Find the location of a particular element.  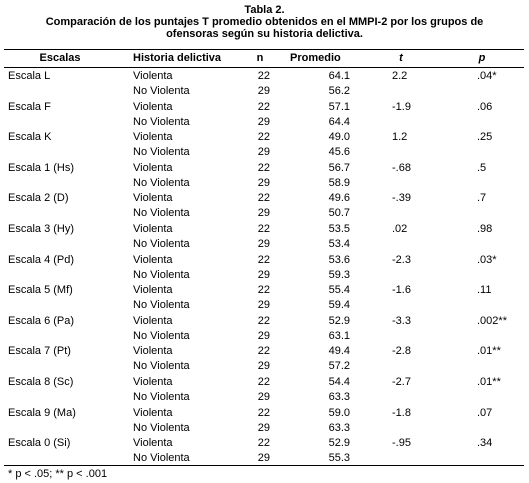

mean-value: 59.4 is located at coordinates (339, 305).